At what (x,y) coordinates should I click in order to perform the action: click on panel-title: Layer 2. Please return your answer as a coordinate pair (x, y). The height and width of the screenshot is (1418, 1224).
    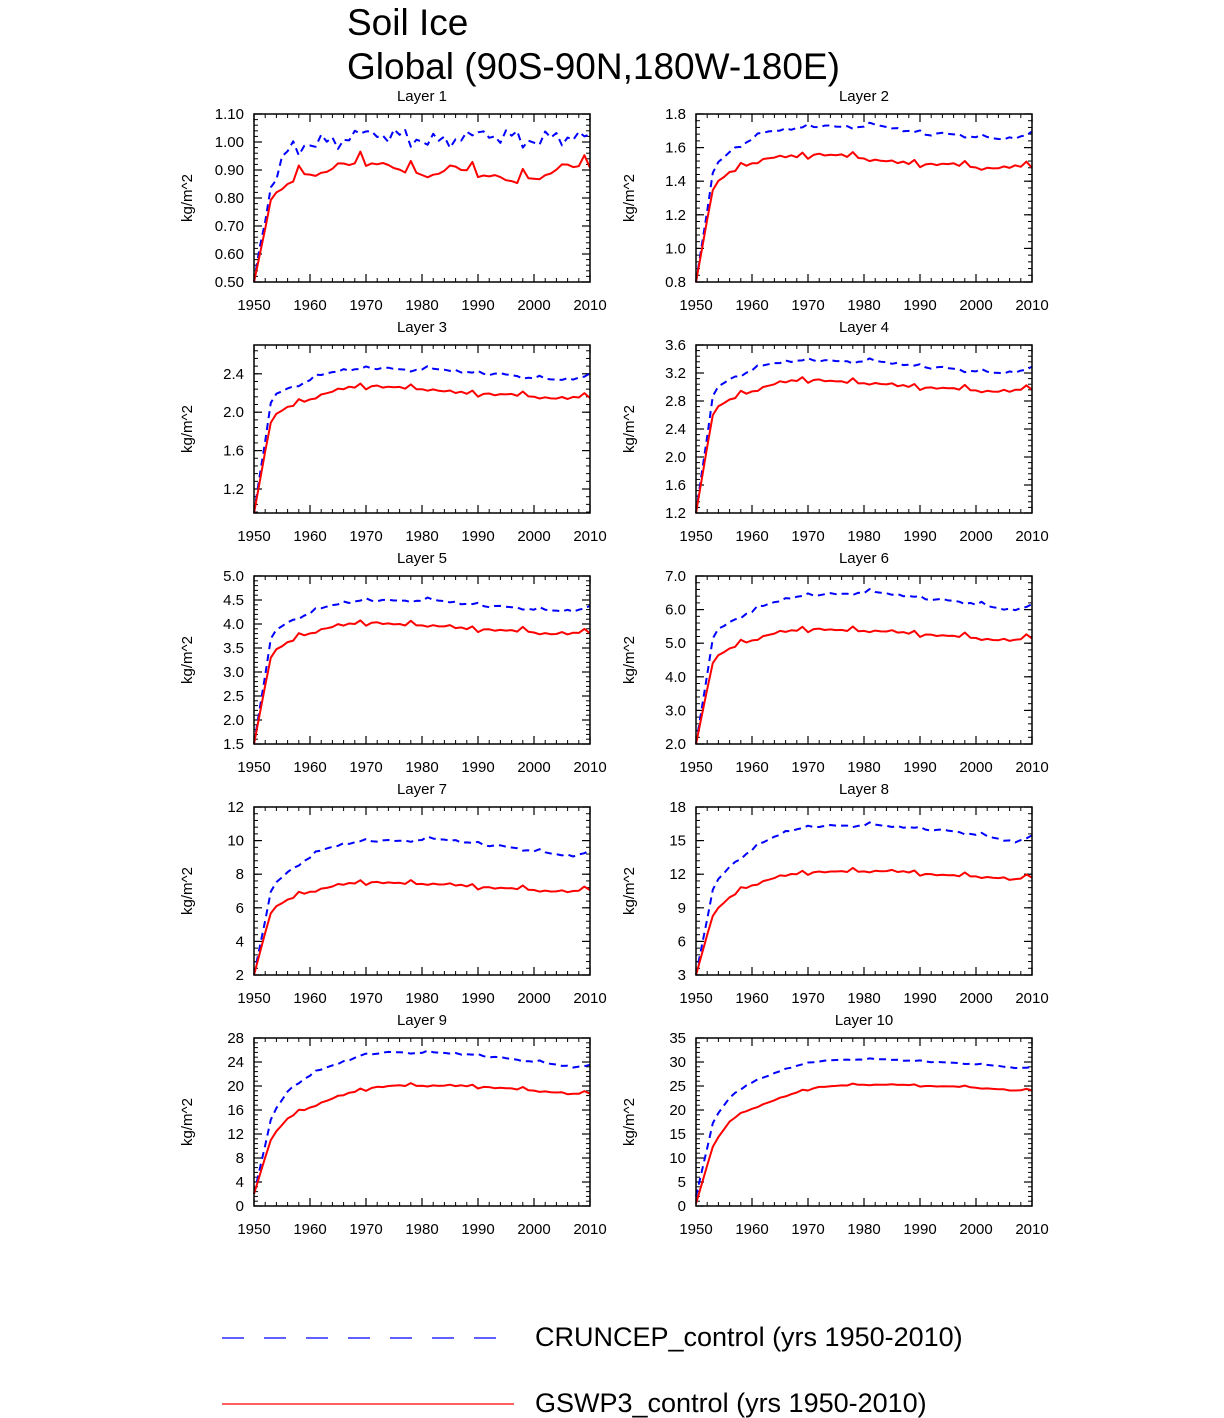
    Looking at the image, I should click on (864, 96).